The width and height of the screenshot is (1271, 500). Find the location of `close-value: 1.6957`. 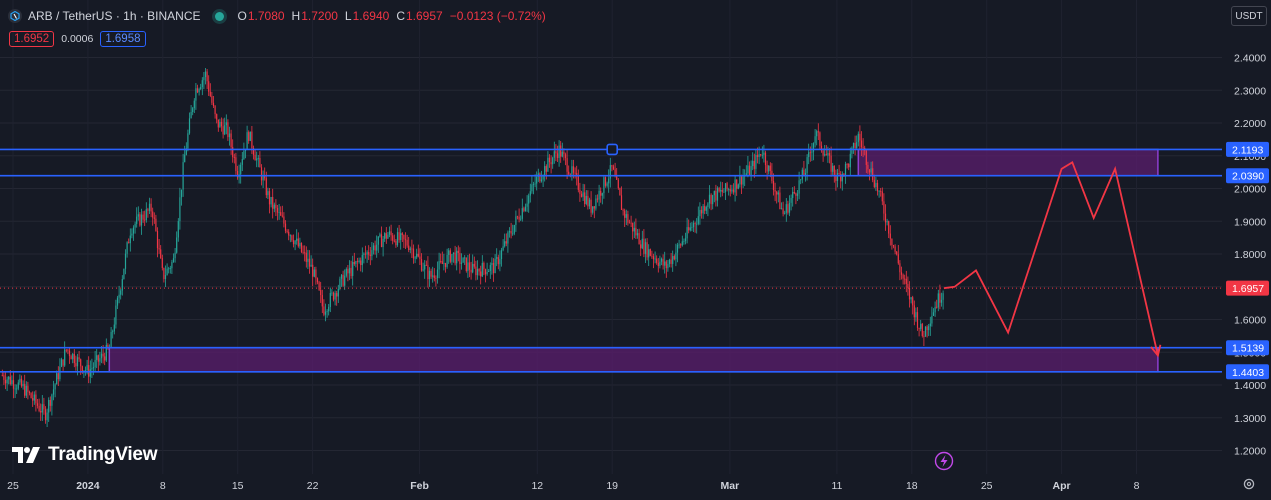

close-value: 1.6957 is located at coordinates (424, 16).